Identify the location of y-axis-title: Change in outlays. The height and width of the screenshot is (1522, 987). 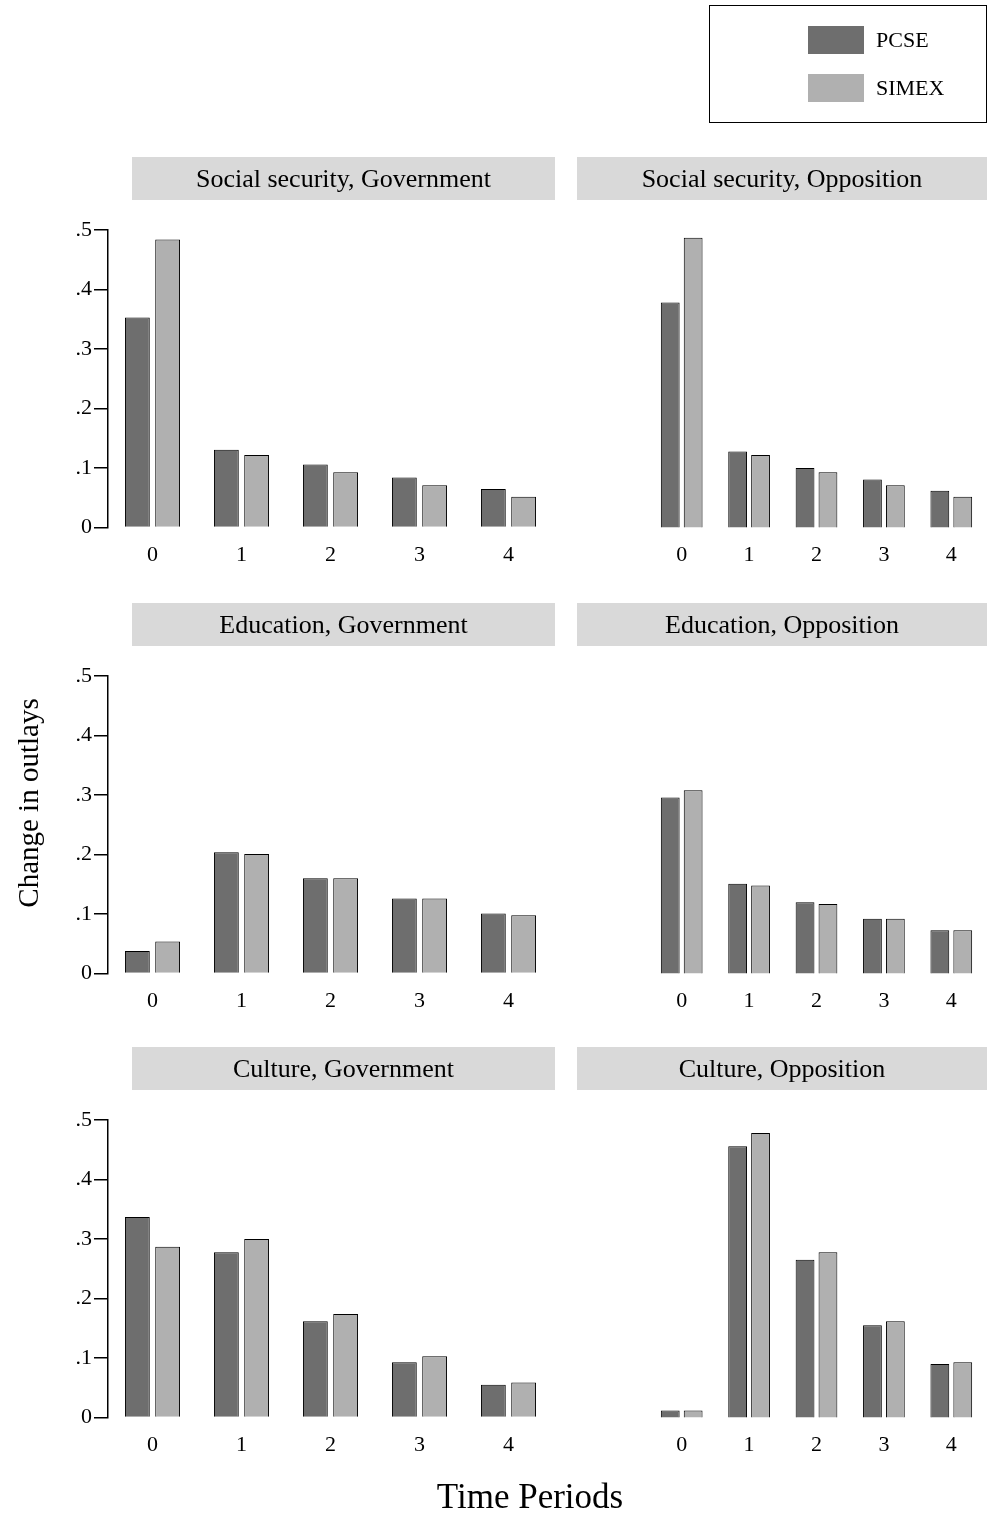
(28, 803).